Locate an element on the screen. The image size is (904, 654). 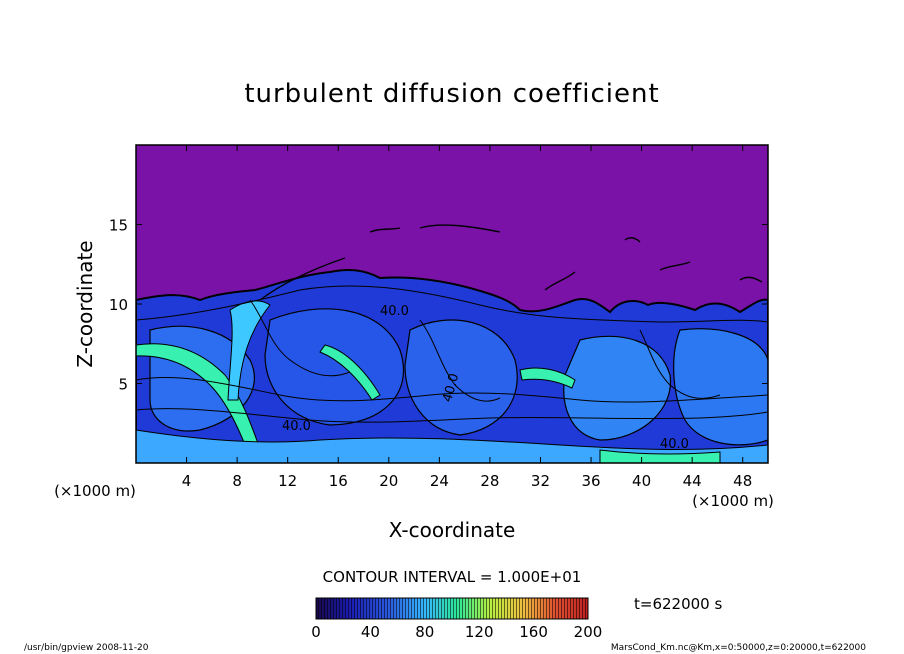
x-unit-left: (×1000 m) is located at coordinates (95, 491).